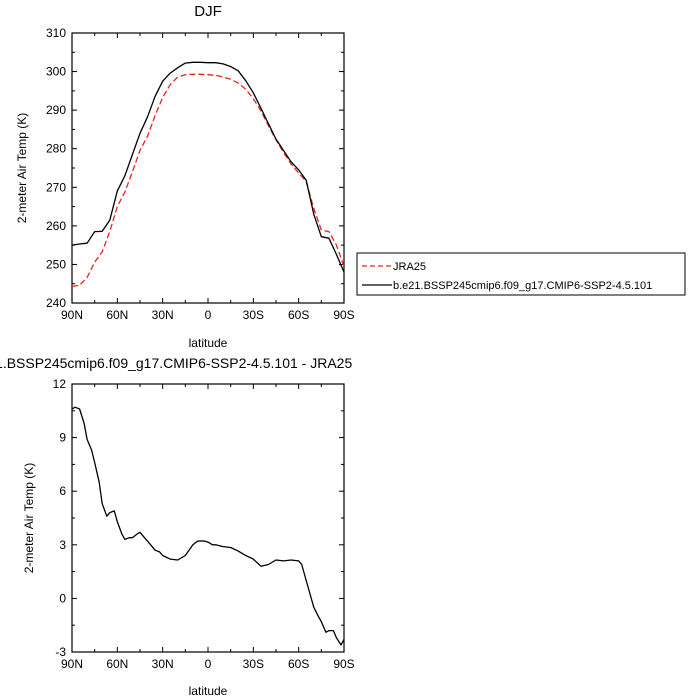  What do you see at coordinates (56, 303) in the screenshot?
I see `top-y-tick-label: 240` at bounding box center [56, 303].